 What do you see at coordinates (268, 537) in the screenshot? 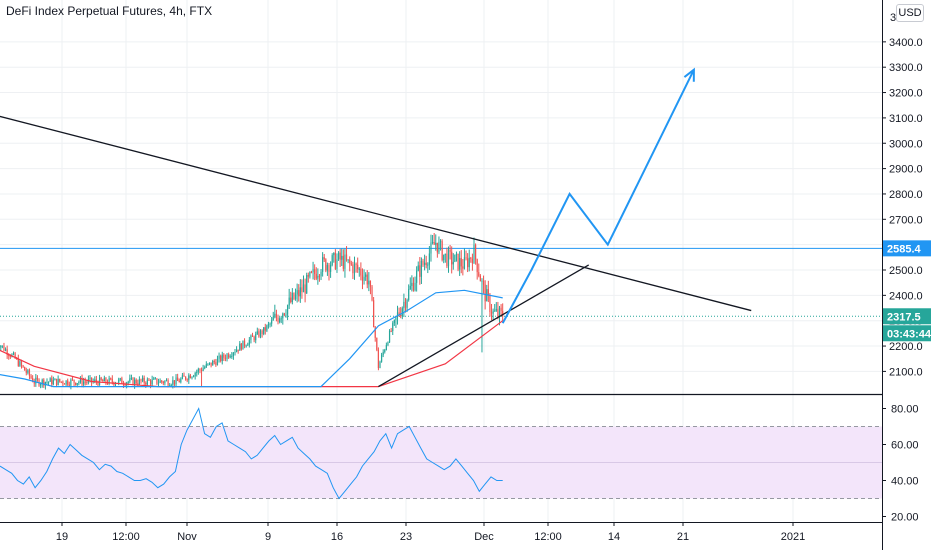
I see `time-tick-label: 9` at bounding box center [268, 537].